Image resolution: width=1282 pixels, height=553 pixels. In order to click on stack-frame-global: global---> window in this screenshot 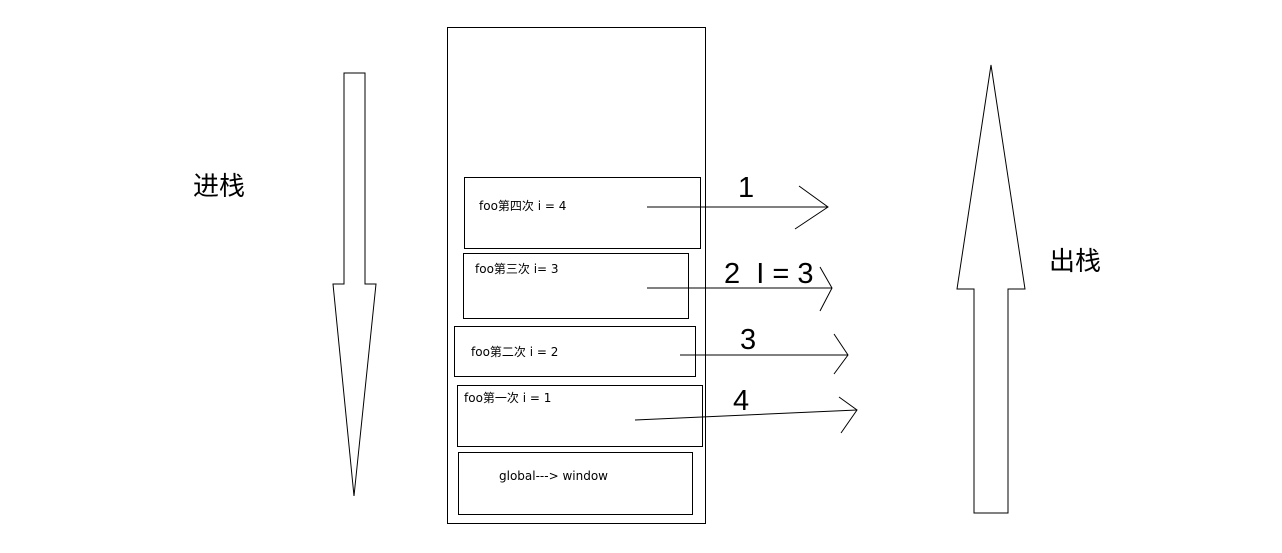, I will do `click(575, 483)`.